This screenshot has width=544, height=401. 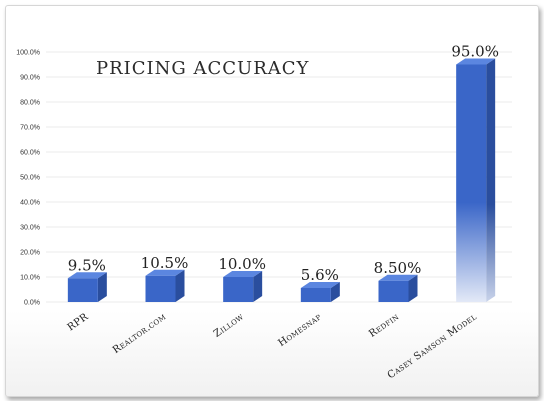 I want to click on category-label: Realtor.com, so click(x=139, y=333).